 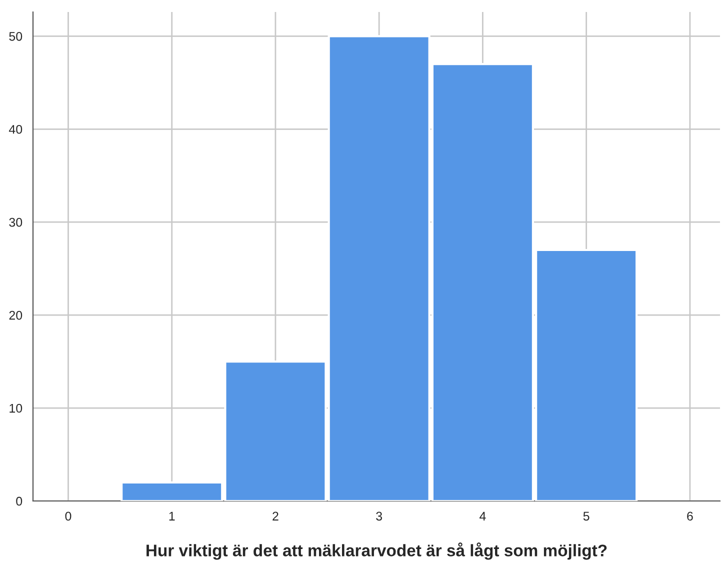 What do you see at coordinates (15, 222) in the screenshot?
I see `y-tick-label: 30` at bounding box center [15, 222].